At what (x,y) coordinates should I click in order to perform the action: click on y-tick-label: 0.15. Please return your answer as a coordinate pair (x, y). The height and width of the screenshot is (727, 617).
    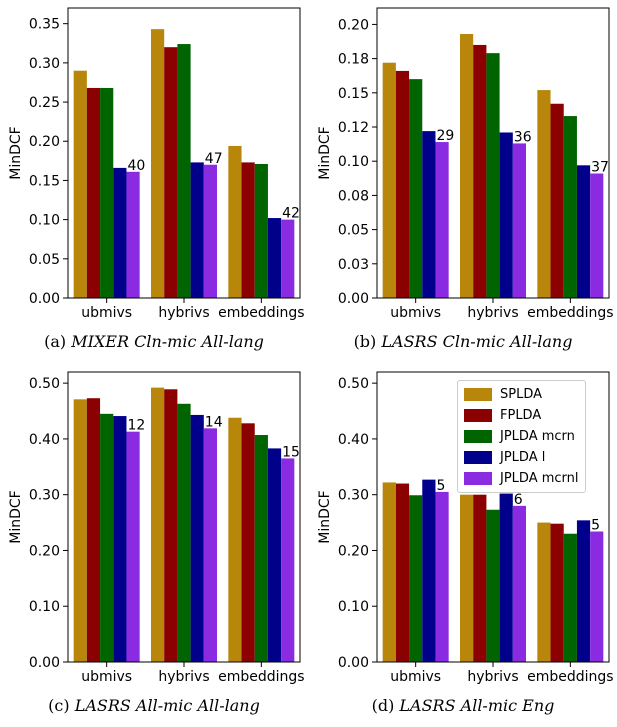
    Looking at the image, I should click on (44, 181).